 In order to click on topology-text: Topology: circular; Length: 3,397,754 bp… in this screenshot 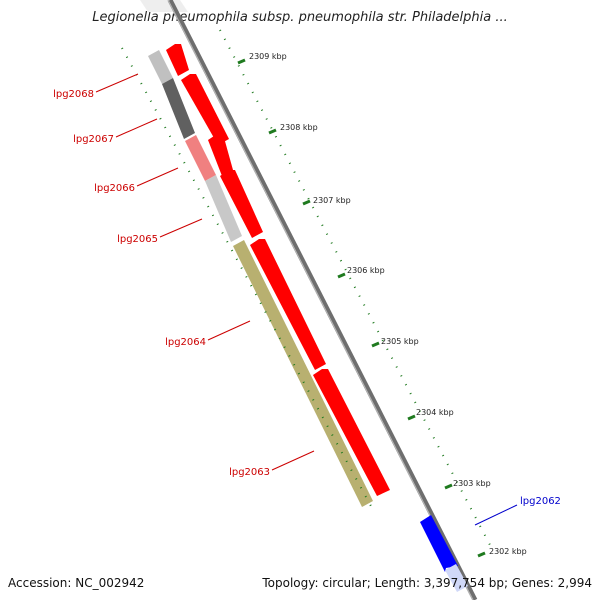, I will do `click(427, 583)`.